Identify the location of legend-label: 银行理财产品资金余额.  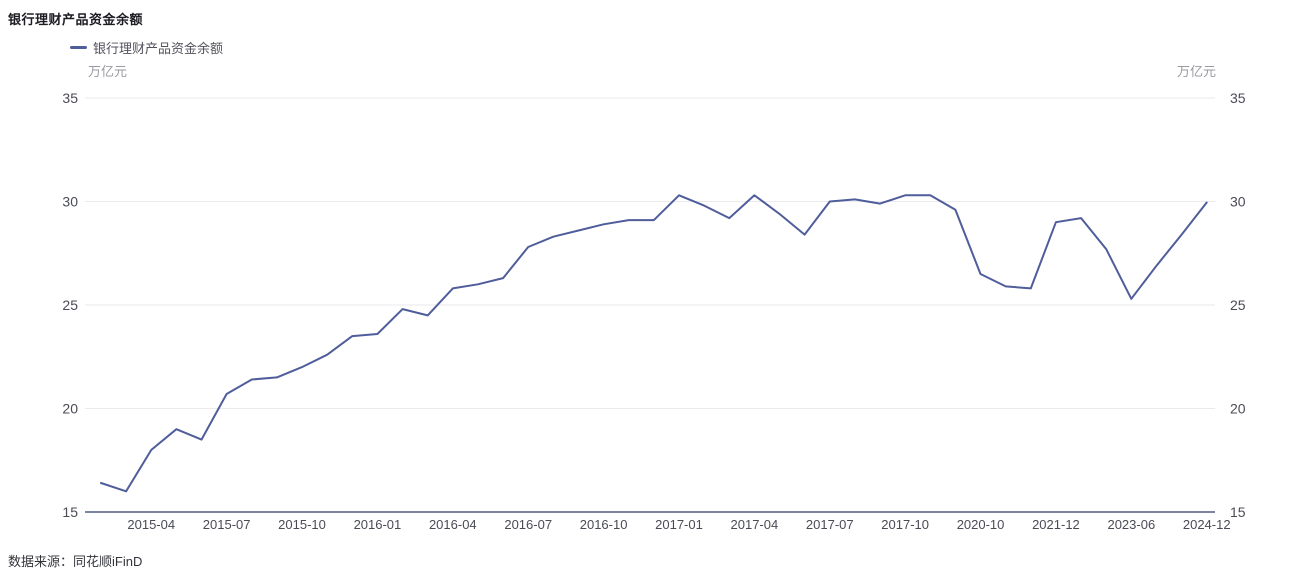
(158, 48).